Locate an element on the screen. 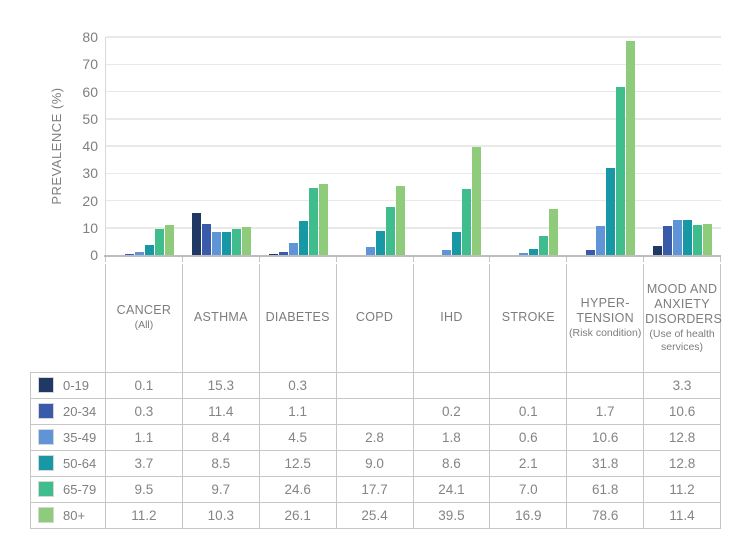 This screenshot has width=750, height=548. age-group-label: 0-19 is located at coordinates (76, 385).